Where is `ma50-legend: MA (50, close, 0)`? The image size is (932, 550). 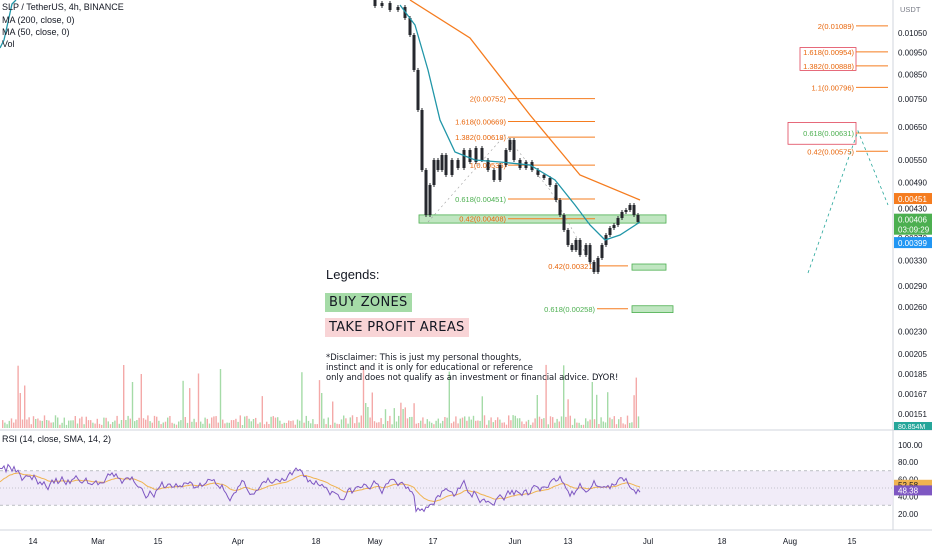
ma50-legend: MA (50, close, 0) is located at coordinates (36, 32).